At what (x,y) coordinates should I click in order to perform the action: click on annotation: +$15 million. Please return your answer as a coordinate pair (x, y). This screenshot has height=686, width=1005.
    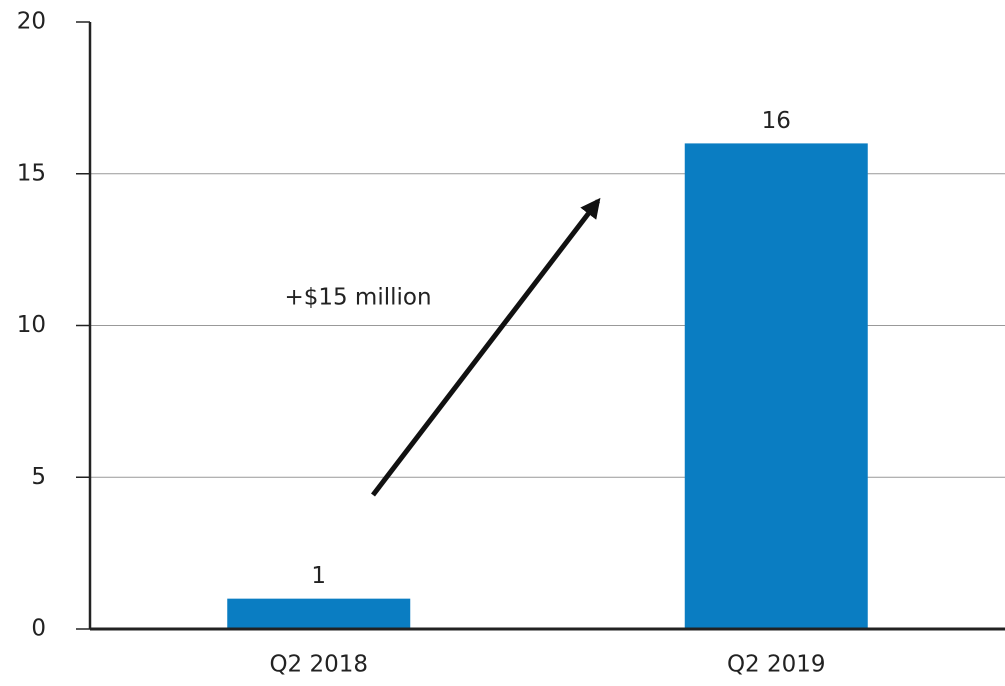
    Looking at the image, I should click on (357, 298).